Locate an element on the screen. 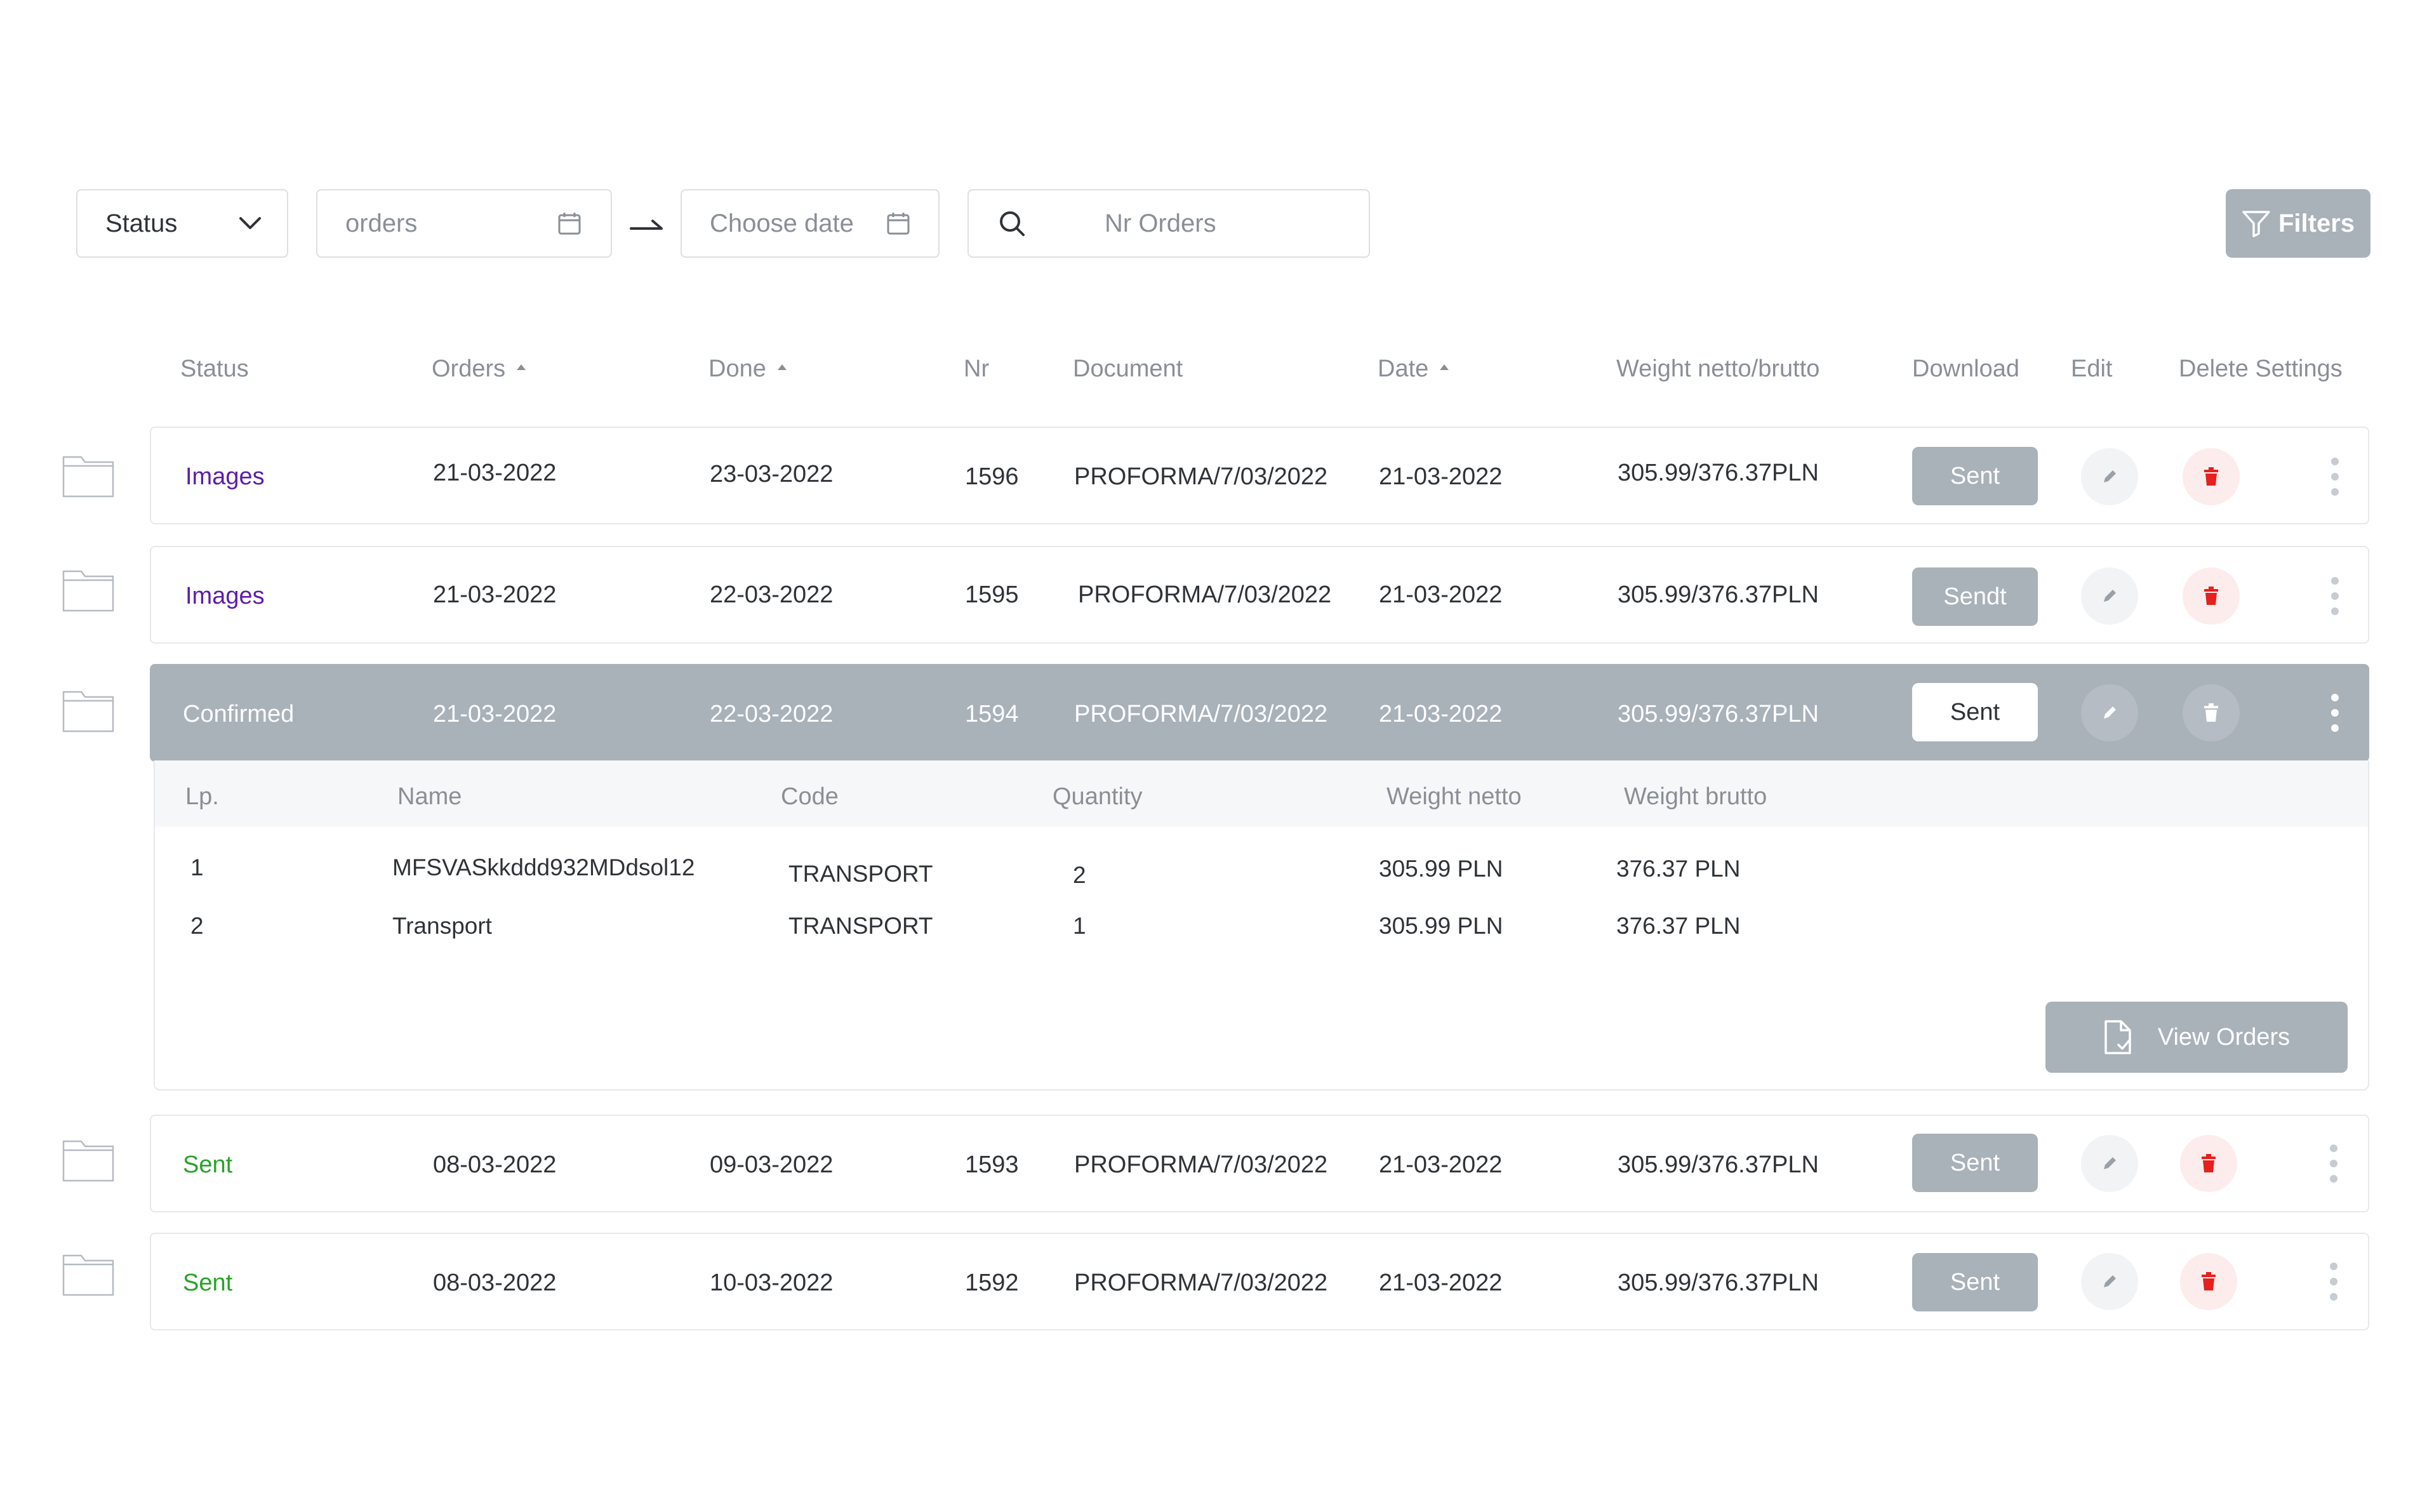 The width and height of the screenshot is (2420, 1512). column-header-date: Date is located at coordinates (1413, 369).